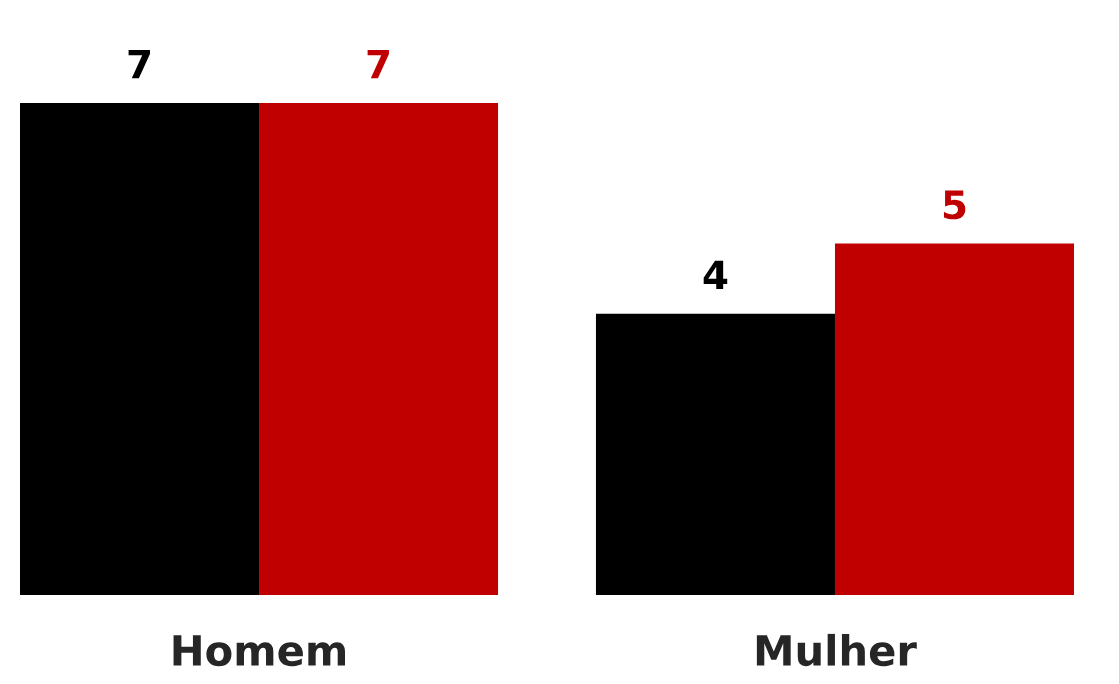 The image size is (1119, 684). What do you see at coordinates (836, 650) in the screenshot?
I see `x-tick-label: Mulher` at bounding box center [836, 650].